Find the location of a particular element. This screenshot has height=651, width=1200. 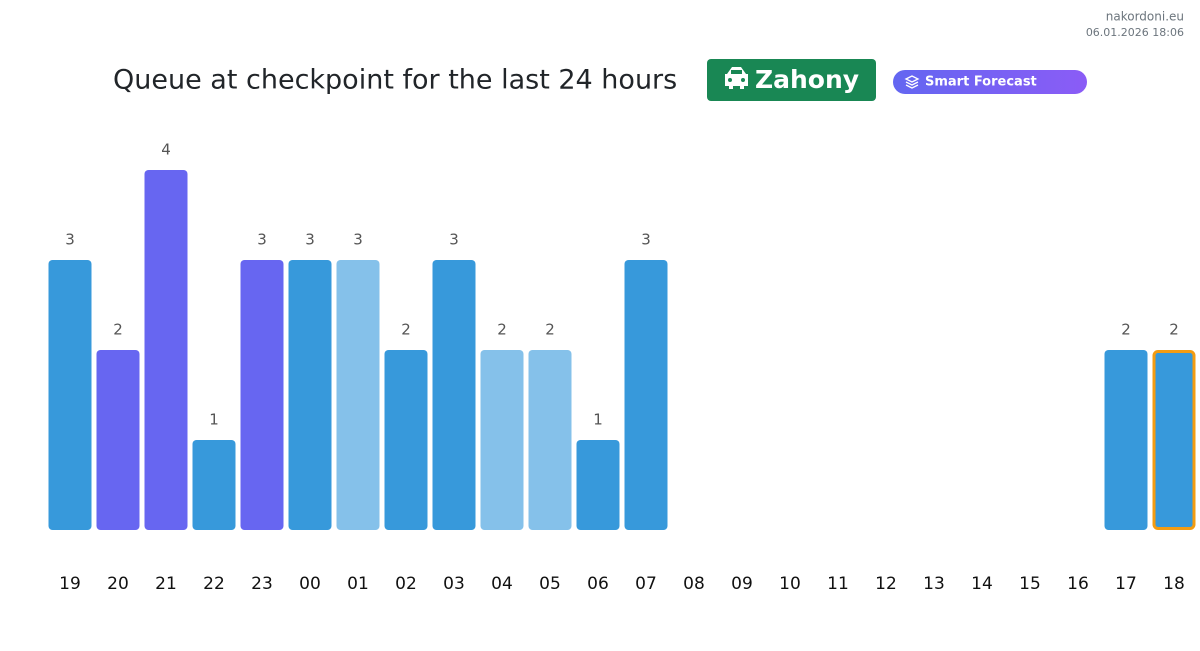

site-name: nakordoni.eu is located at coordinates (1145, 17).